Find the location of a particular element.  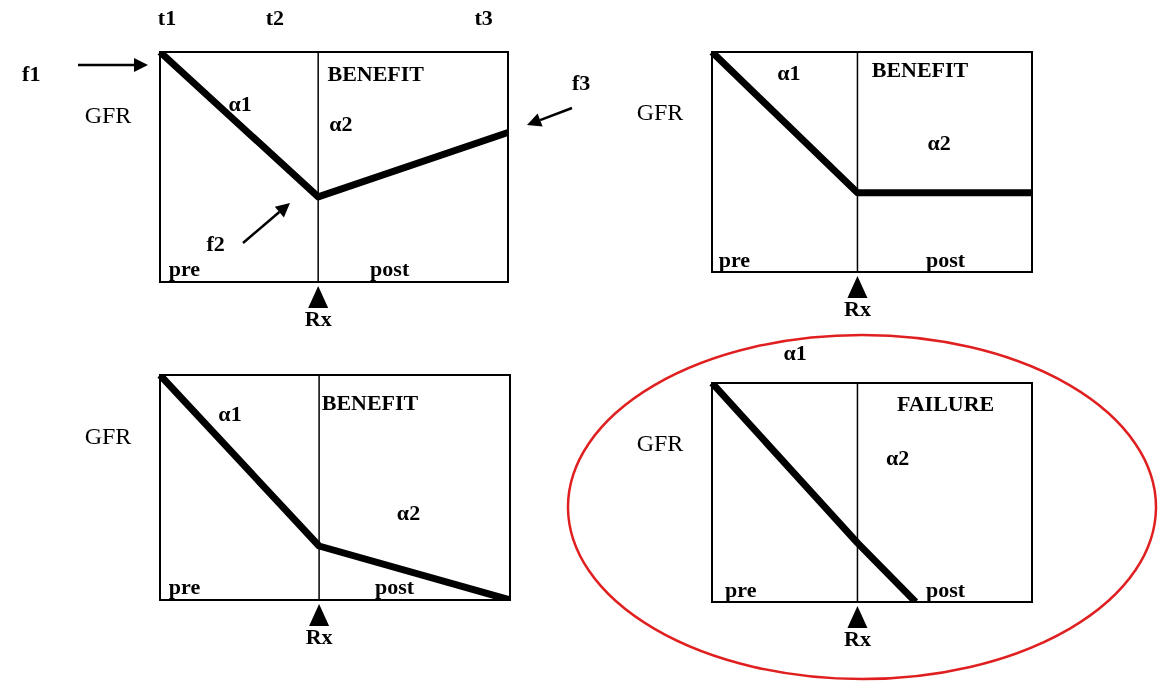

annotation: FAILURE is located at coordinates (945, 403).